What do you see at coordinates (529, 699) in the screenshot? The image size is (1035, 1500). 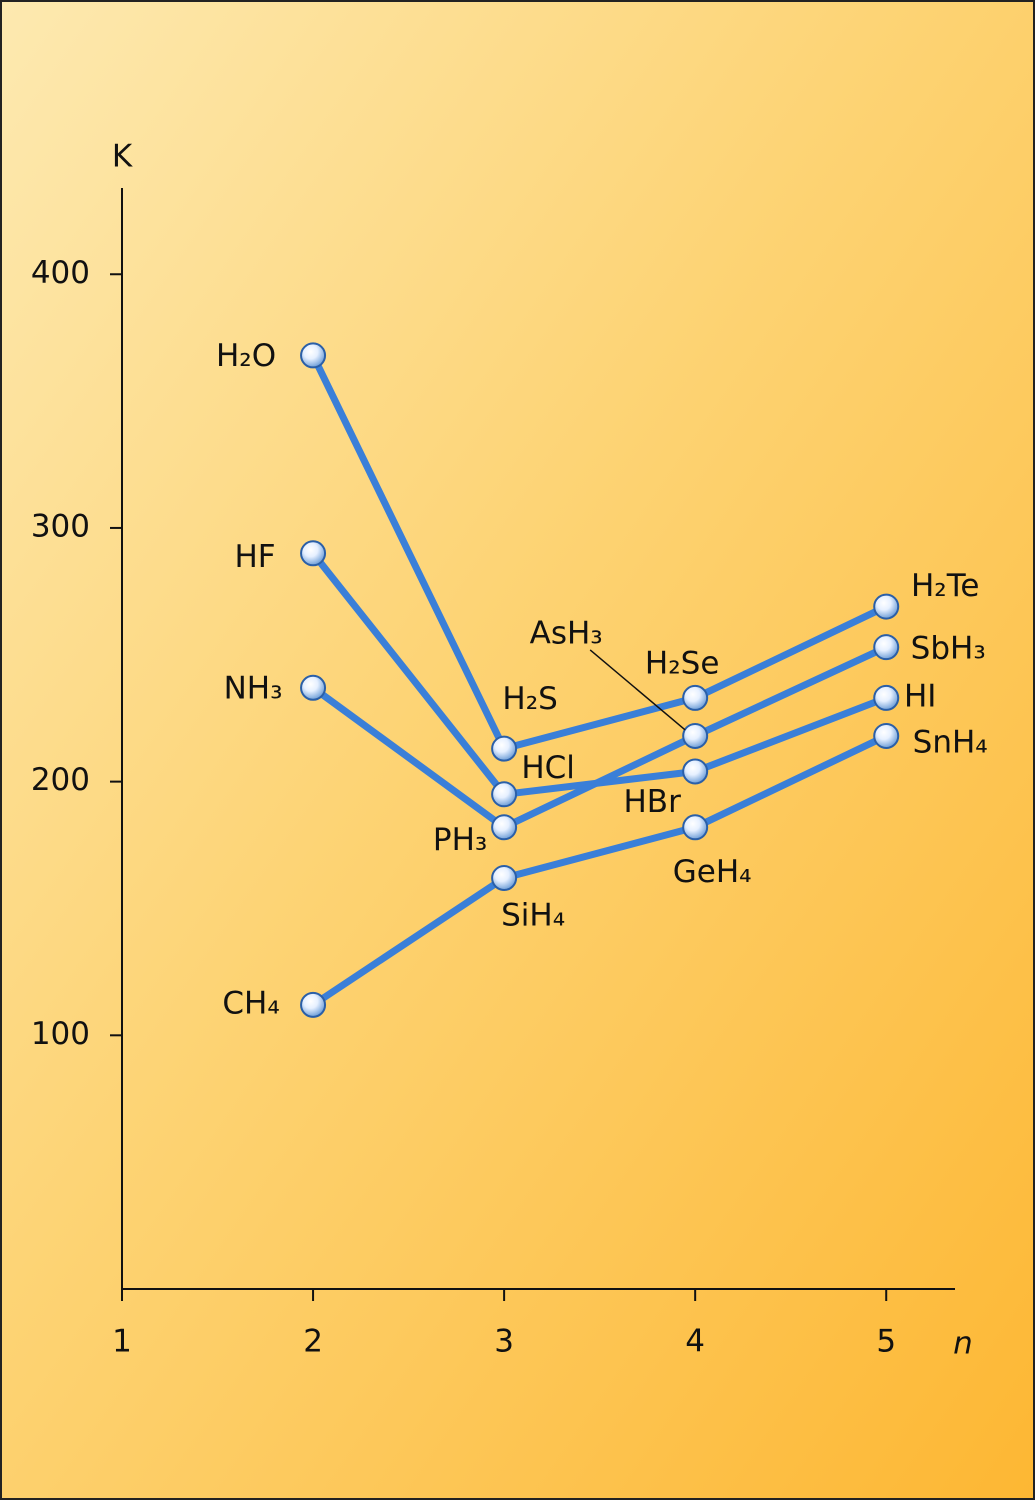 I see `point-label: H₂S` at bounding box center [529, 699].